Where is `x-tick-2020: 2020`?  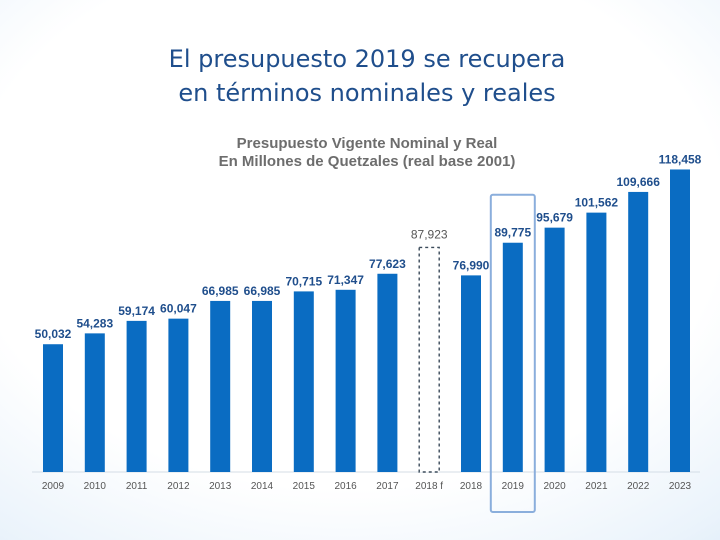 x-tick-2020: 2020 is located at coordinates (554, 486).